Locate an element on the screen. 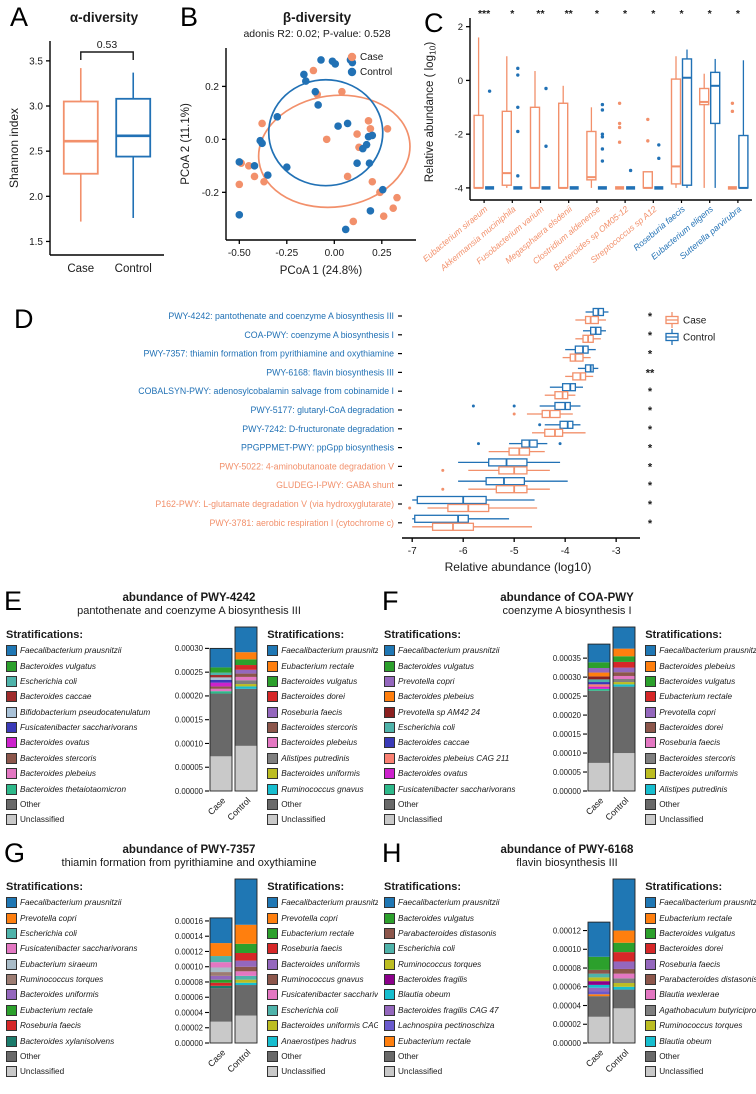  legend-item: Prevotella copri is located at coordinates (700, 712).